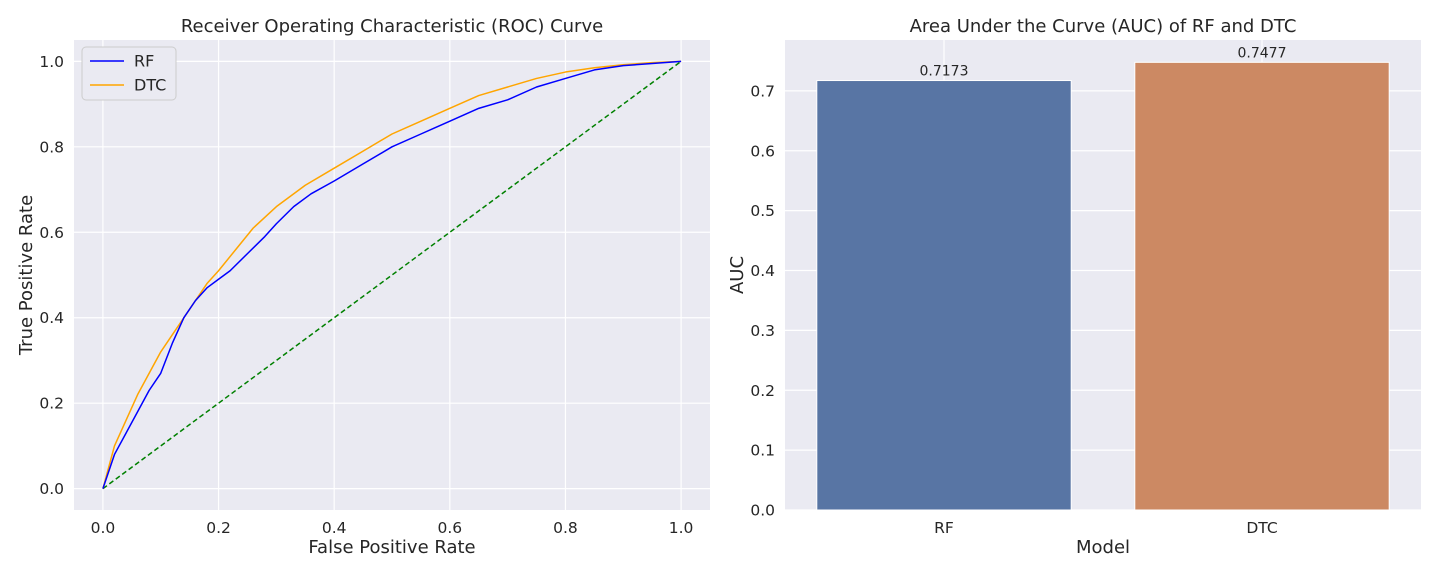 Image resolution: width=1440 pixels, height=576 pixels. Describe the element at coordinates (944, 295) in the screenshot. I see `auc-bar-rf` at that location.